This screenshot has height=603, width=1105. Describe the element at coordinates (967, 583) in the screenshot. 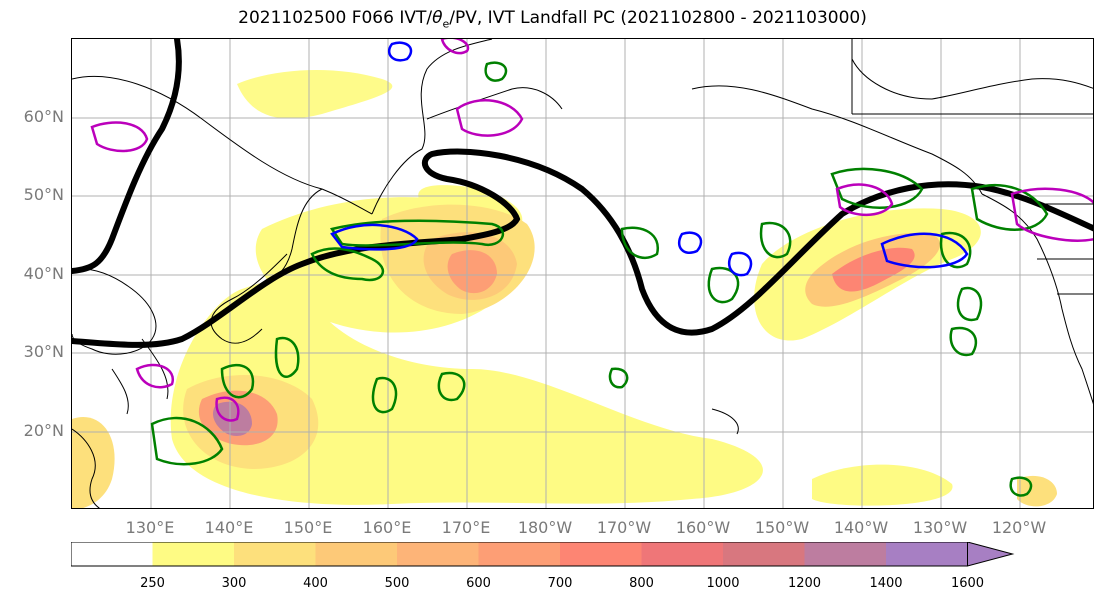

I see `colorbar-tick-label: 1600` at that location.